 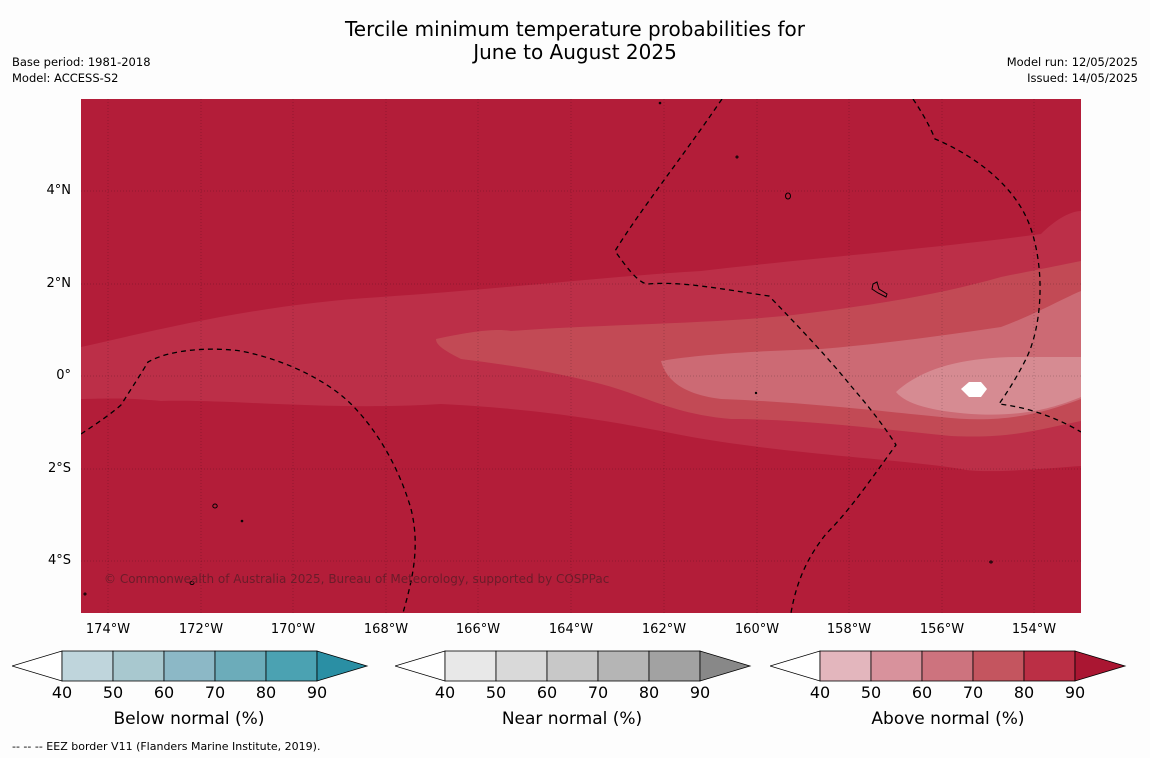 What do you see at coordinates (757, 629) in the screenshot?
I see `lon-label: 160°W` at bounding box center [757, 629].